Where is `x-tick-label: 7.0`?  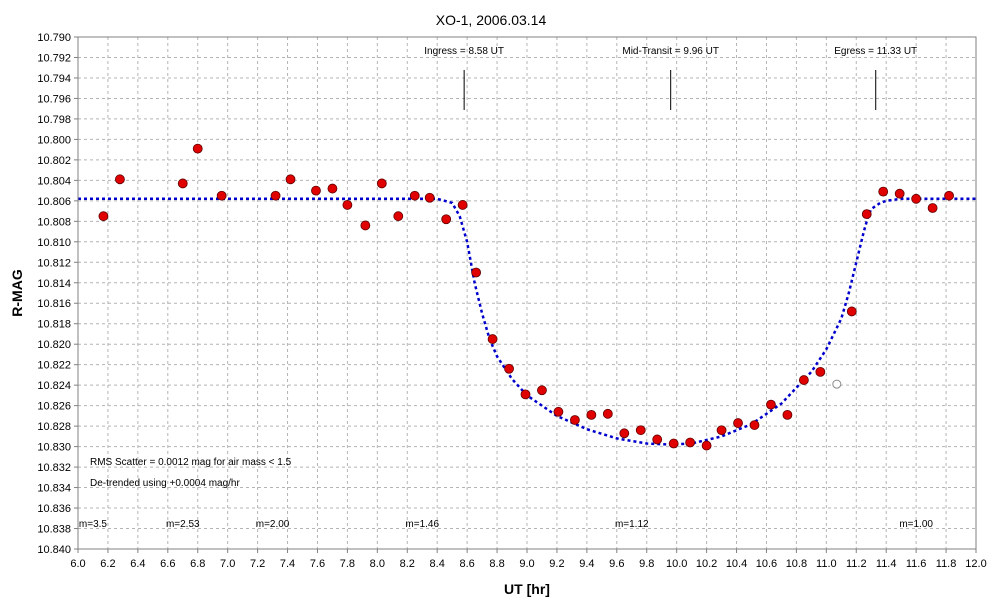 x-tick-label: 7.0 is located at coordinates (227, 564).